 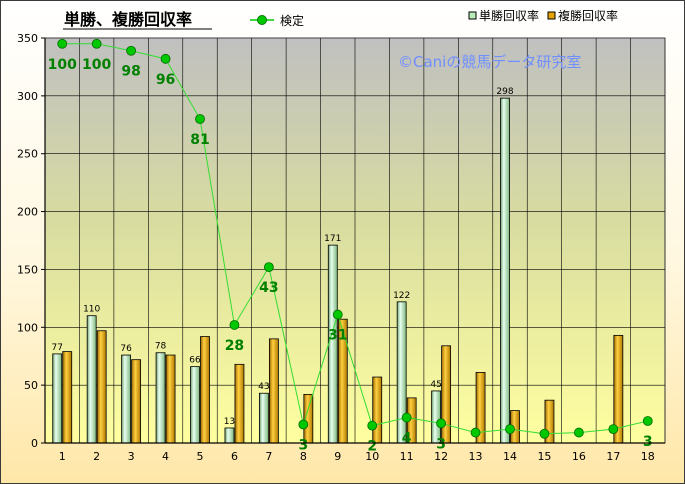 What do you see at coordinates (27, 96) in the screenshot?
I see `y-tick-label: 300` at bounding box center [27, 96].